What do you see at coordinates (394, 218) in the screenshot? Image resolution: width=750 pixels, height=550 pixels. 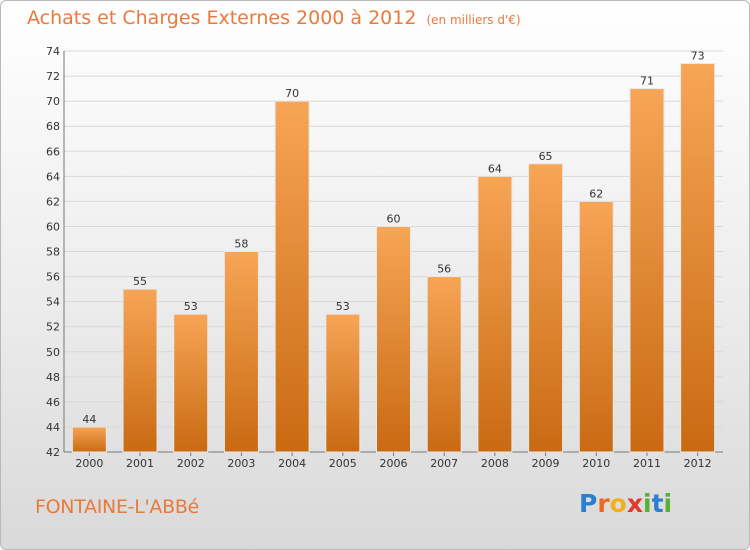 I see `data-label: 60` at bounding box center [394, 218].